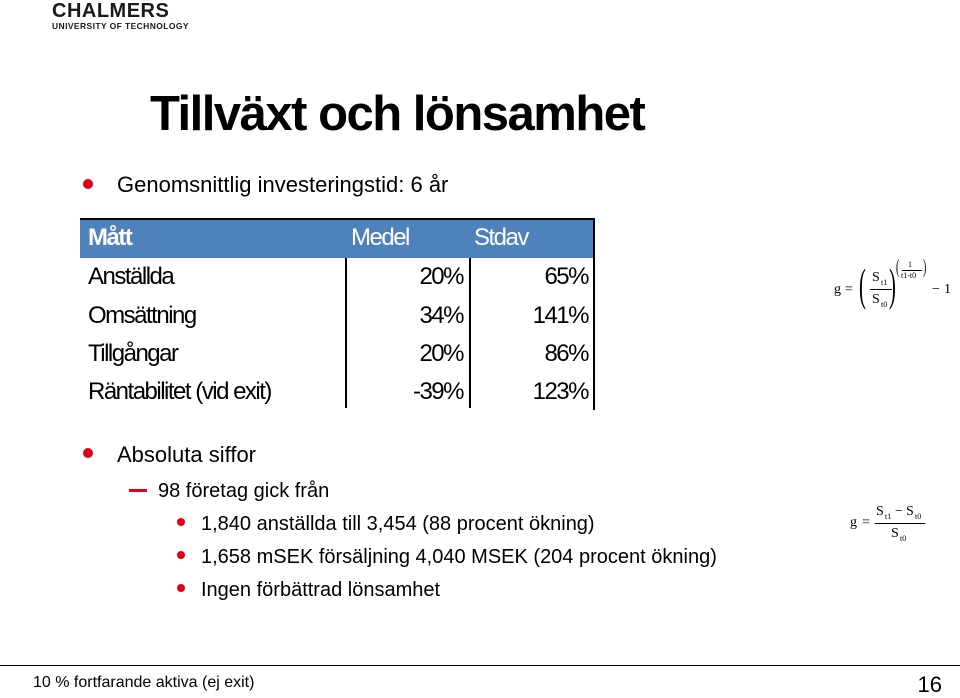 Image resolution: width=960 pixels, height=698 pixels. I want to click on chalmers-logo: CHALMERS UNIVERSITY OF TECHNOLOGY, so click(127, 15).